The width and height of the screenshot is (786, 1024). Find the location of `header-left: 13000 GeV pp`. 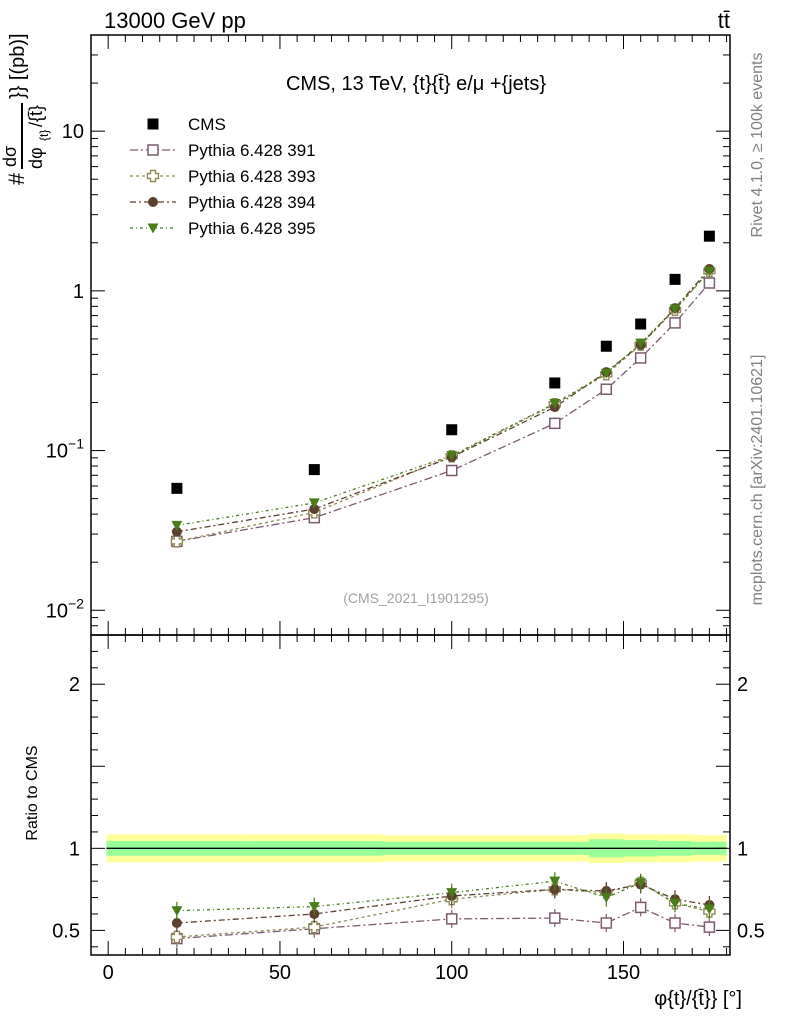

header-left: 13000 GeV pp is located at coordinates (175, 20).